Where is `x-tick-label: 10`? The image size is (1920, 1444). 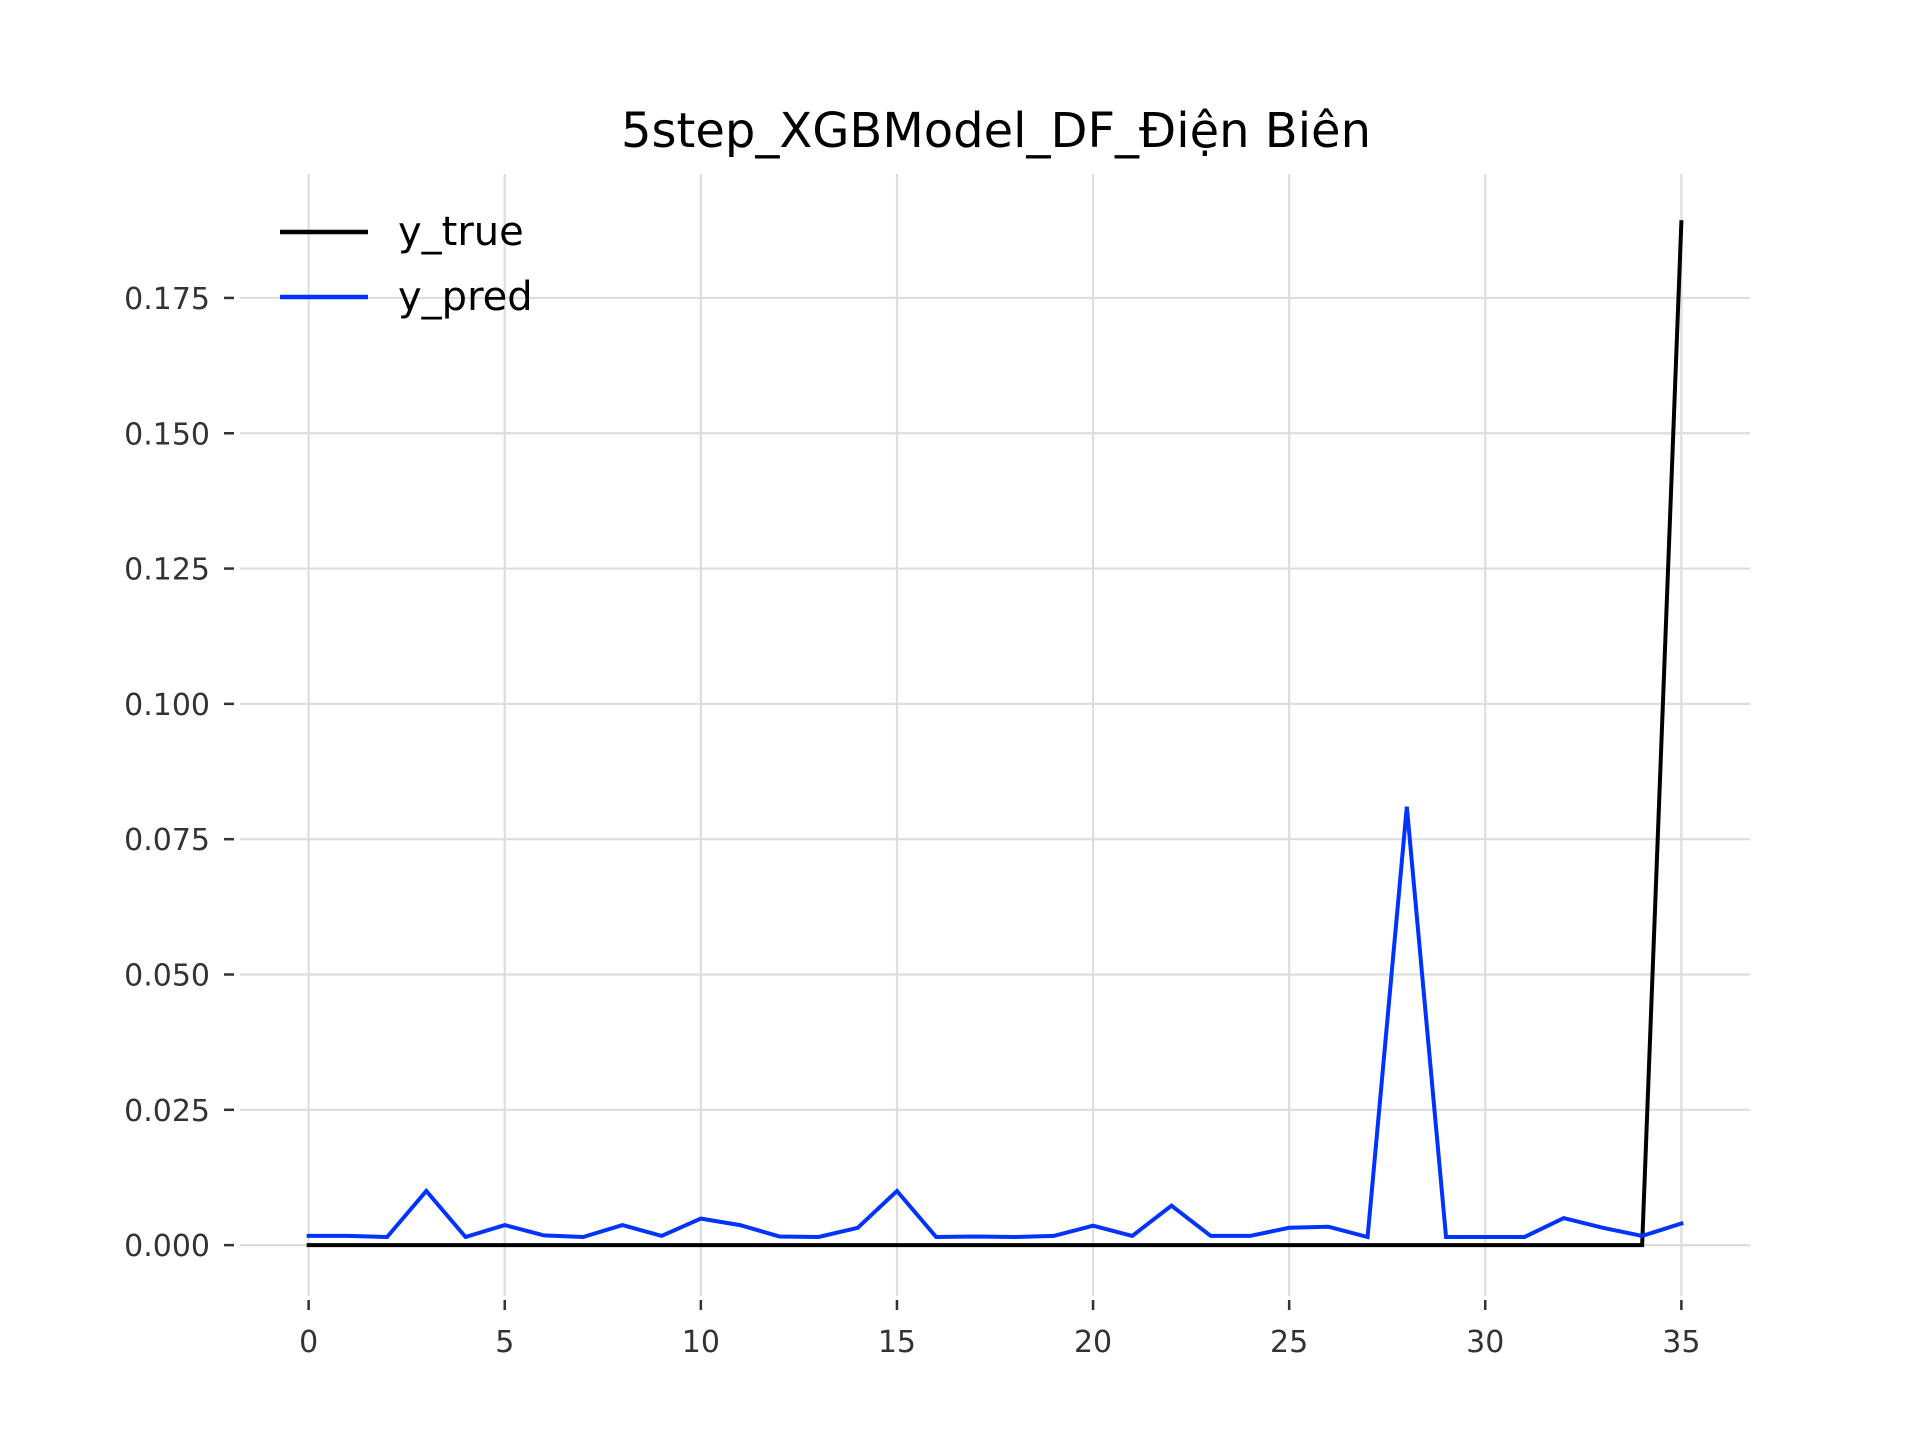 x-tick-label: 10 is located at coordinates (701, 1342).